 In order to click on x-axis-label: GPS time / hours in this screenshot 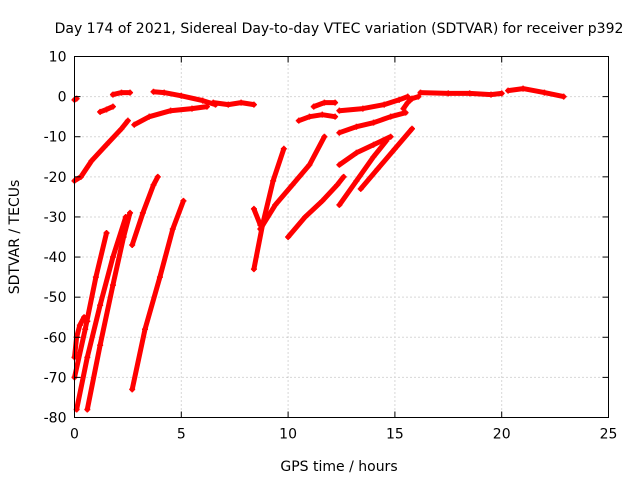, I will do `click(338, 467)`.